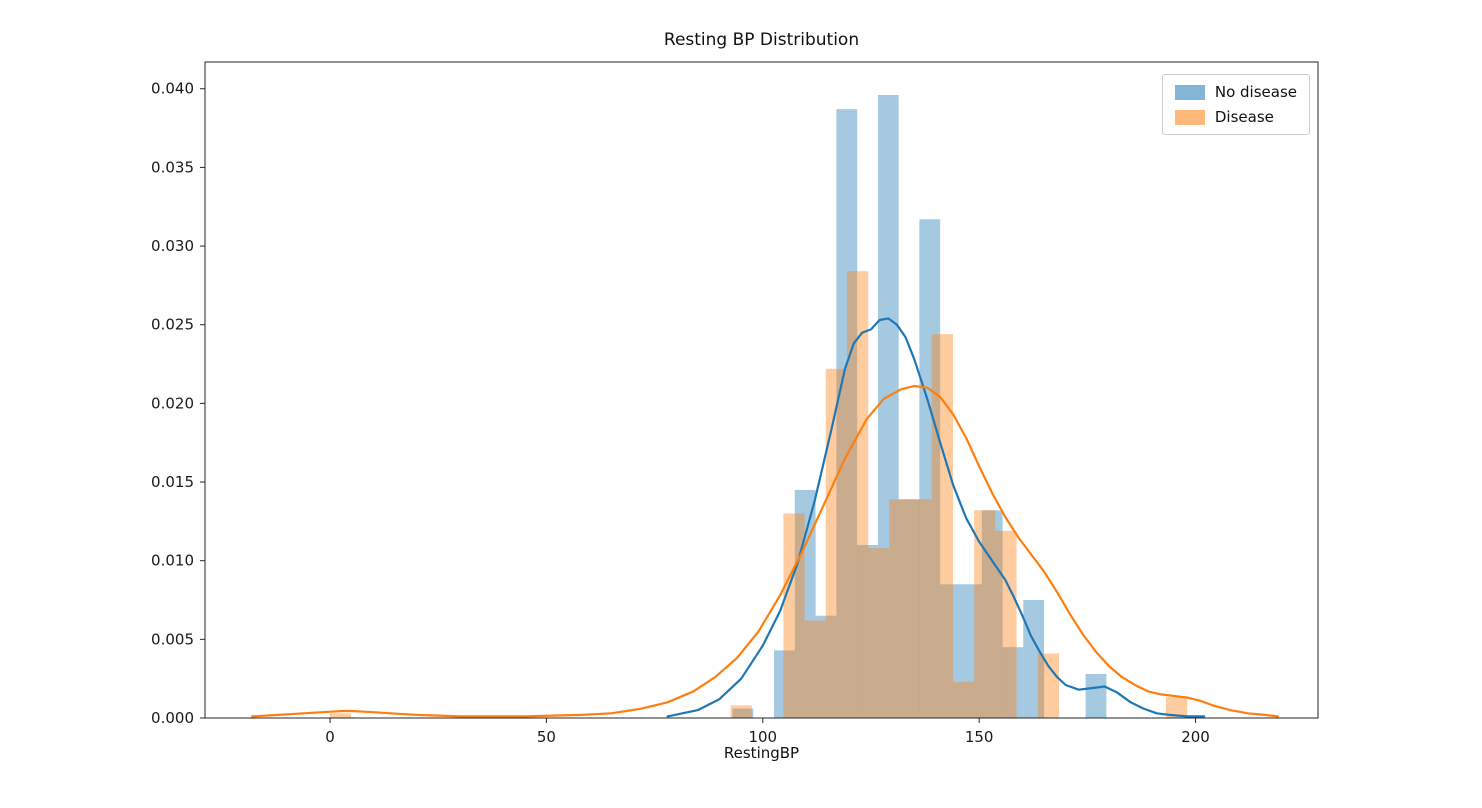  I want to click on chart-title: Resting BP Distribution, so click(761, 40).